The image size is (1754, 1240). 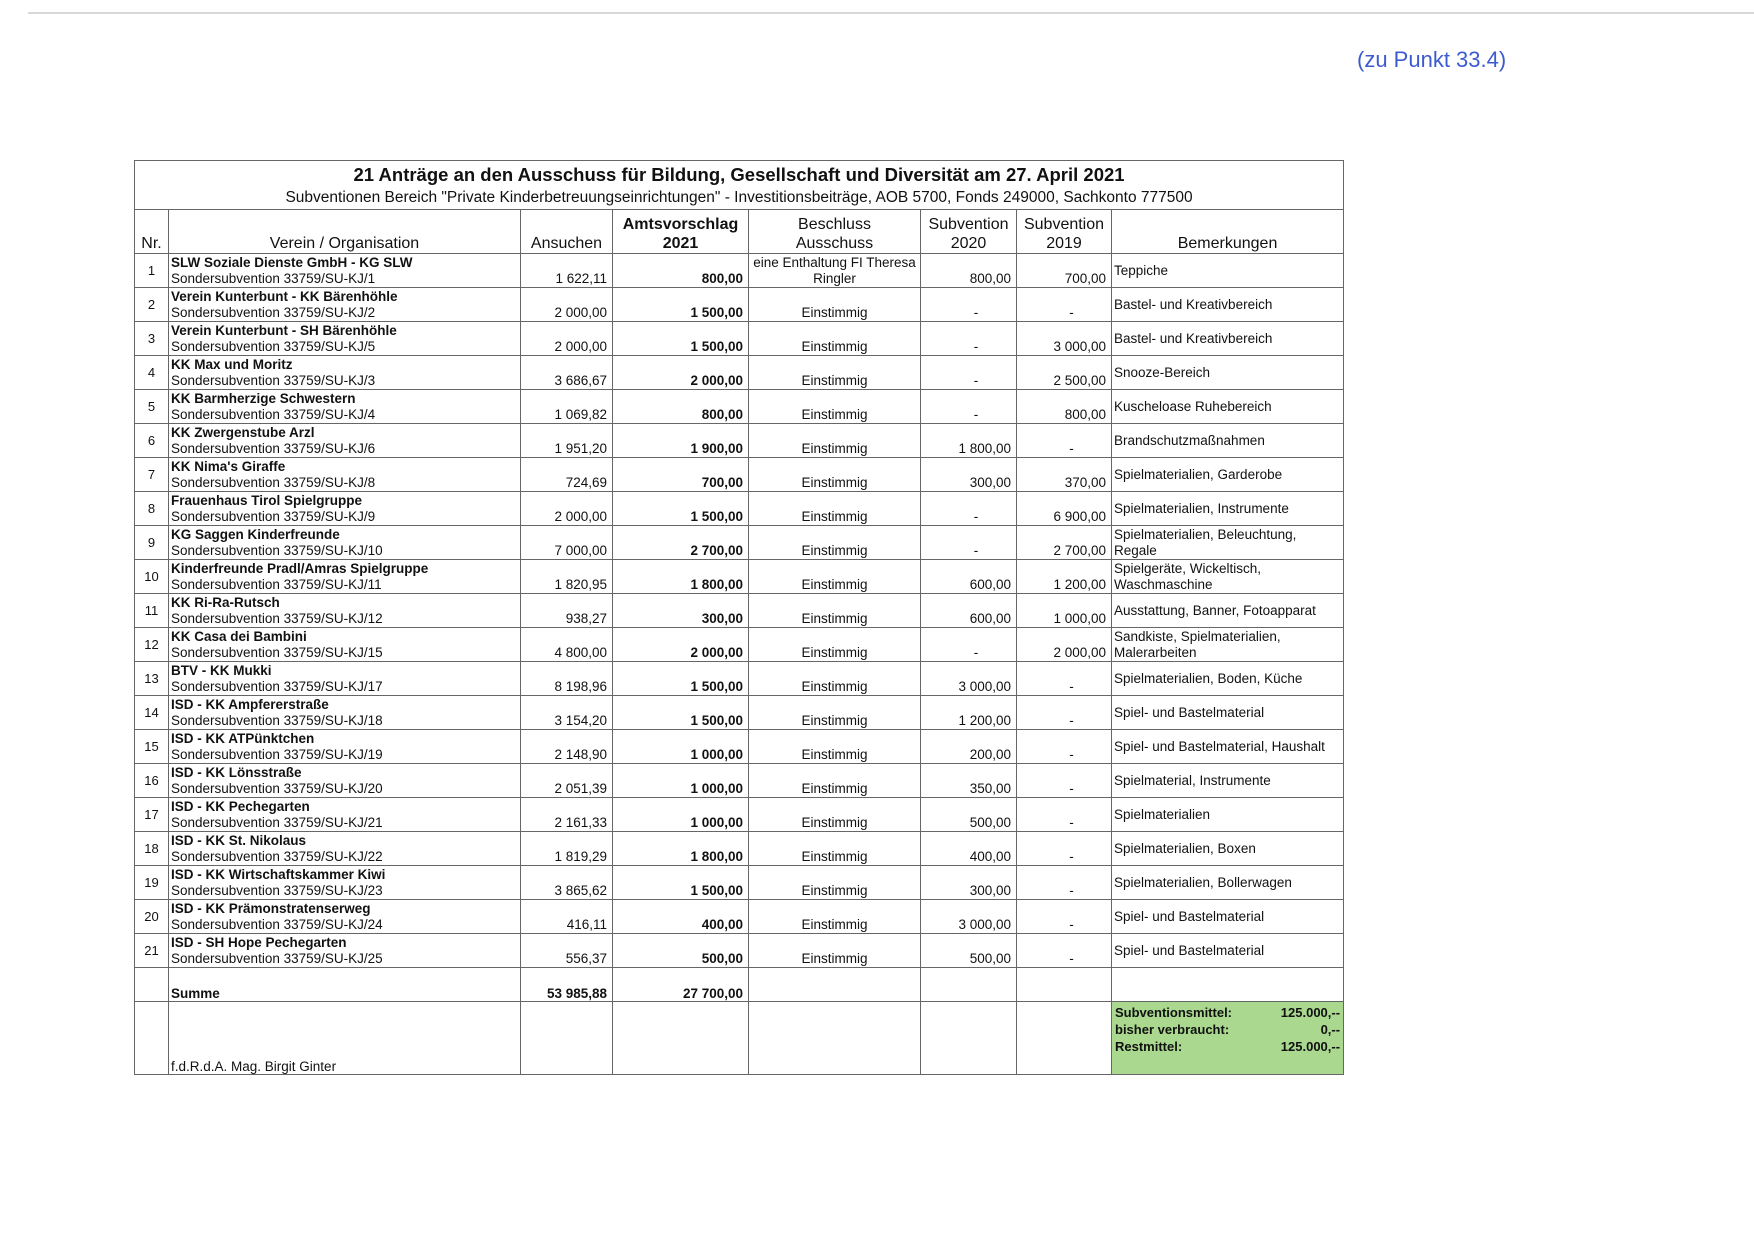 I want to click on org-name: KG Saggen Kinderfreunde, so click(x=255, y=534).